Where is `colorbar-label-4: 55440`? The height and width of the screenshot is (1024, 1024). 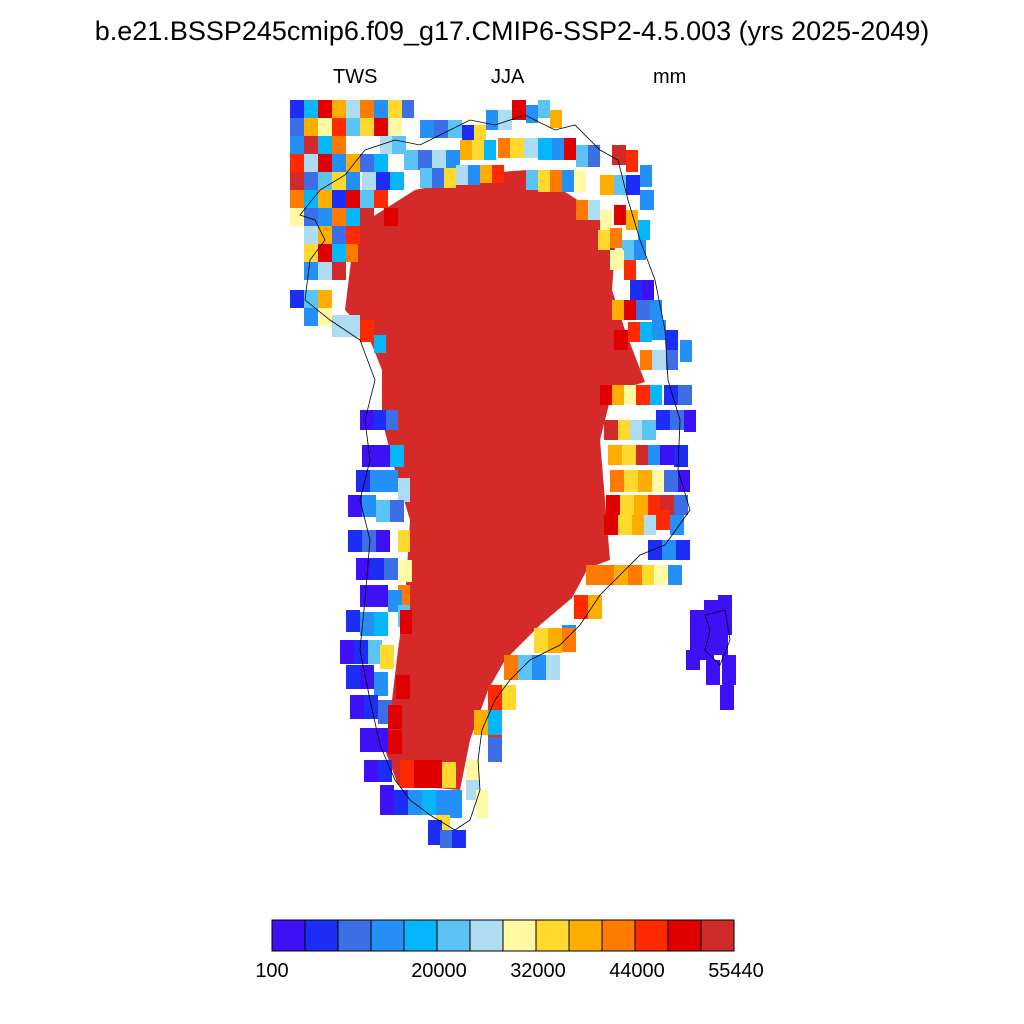 colorbar-label-4: 55440 is located at coordinates (736, 971).